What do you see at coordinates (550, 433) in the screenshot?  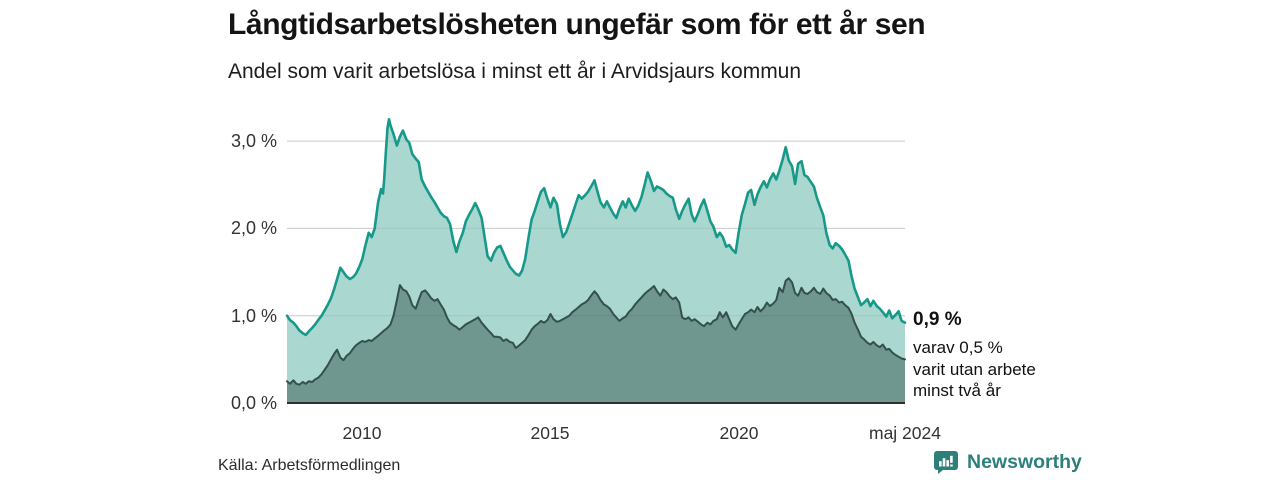 I see `x-tick-label: 2015` at bounding box center [550, 433].